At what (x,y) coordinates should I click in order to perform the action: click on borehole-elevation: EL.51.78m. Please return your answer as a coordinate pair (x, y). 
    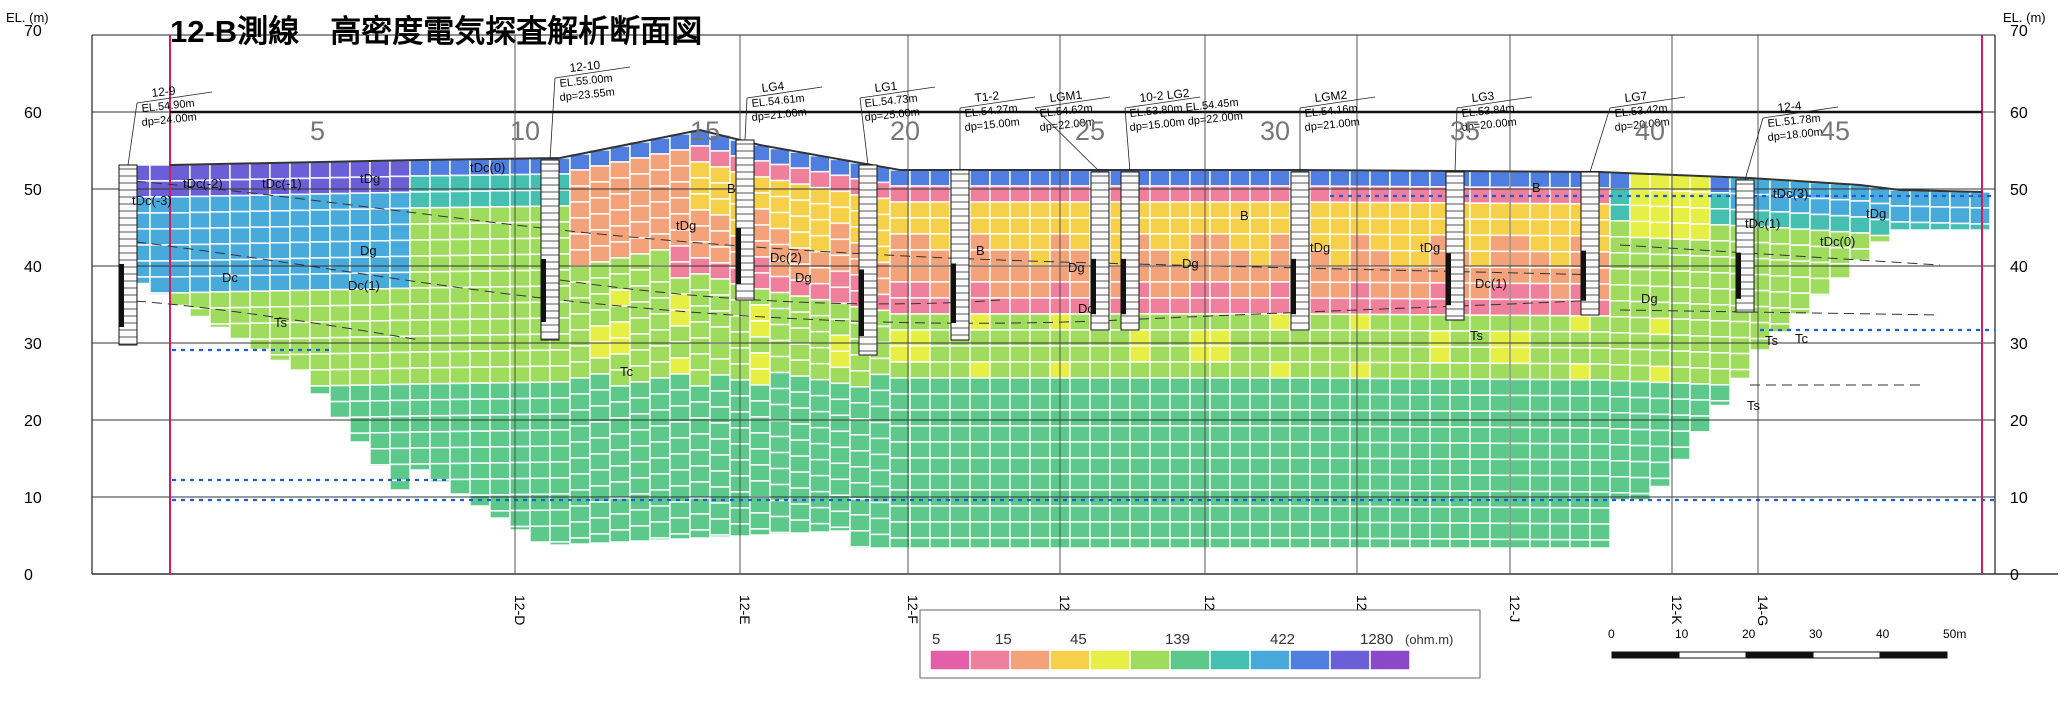
    Looking at the image, I should click on (1794, 120).